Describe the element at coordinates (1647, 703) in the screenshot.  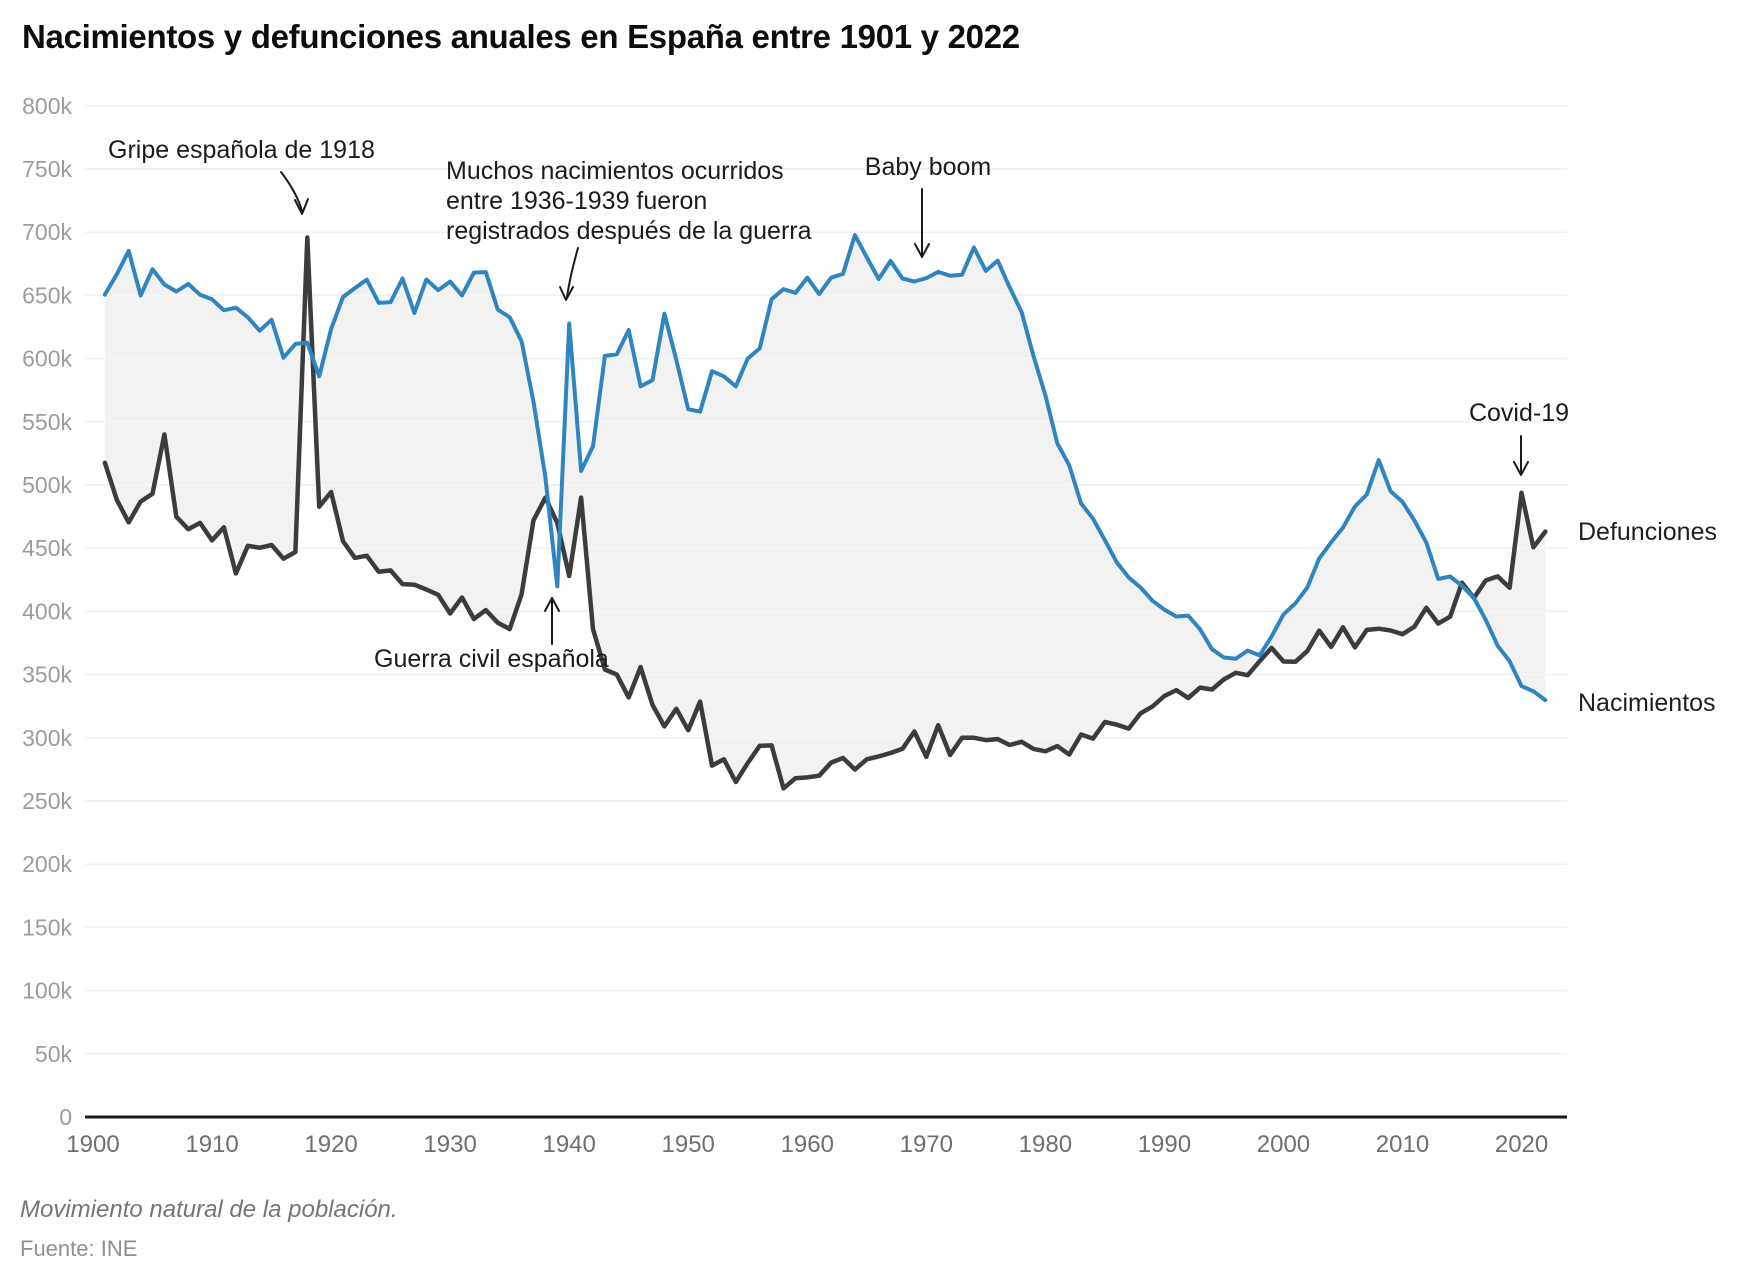
I see `series-label-births: Nacimientos` at that location.